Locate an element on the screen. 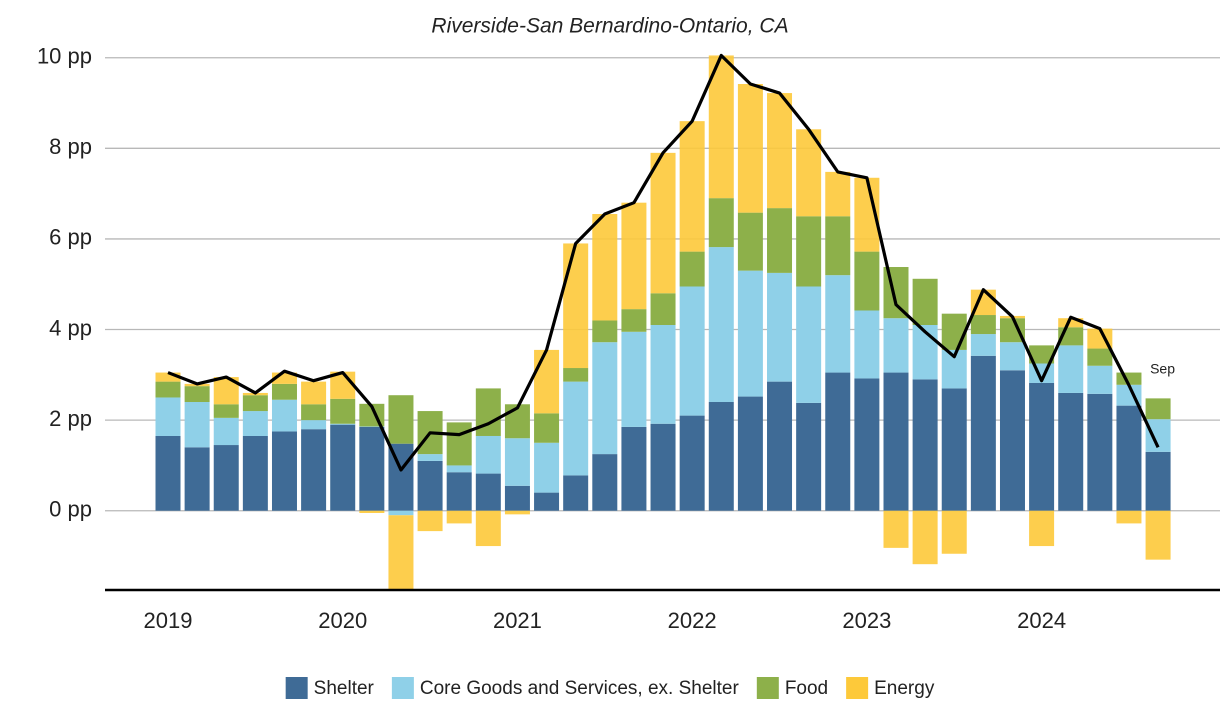 This screenshot has width=1221, height=704. y-tick-label: 2 pp is located at coordinates (70, 418).